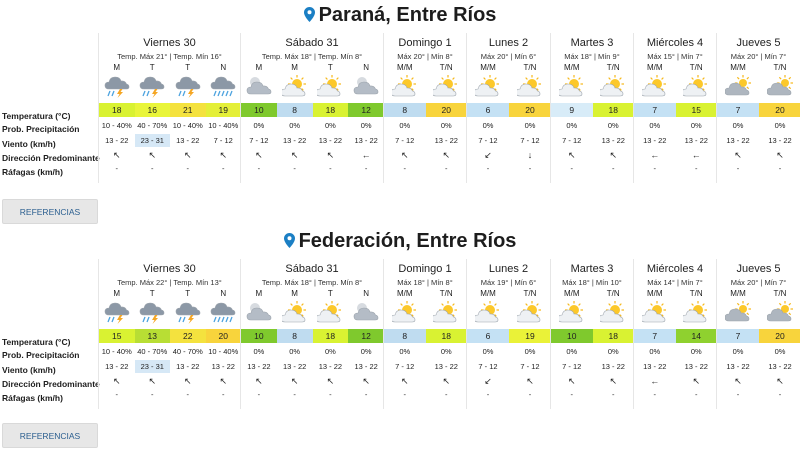 Image resolution: width=800 pixels, height=450 pixels. I want to click on day-min-max: Máx 20° | Mín 6°, so click(508, 56).